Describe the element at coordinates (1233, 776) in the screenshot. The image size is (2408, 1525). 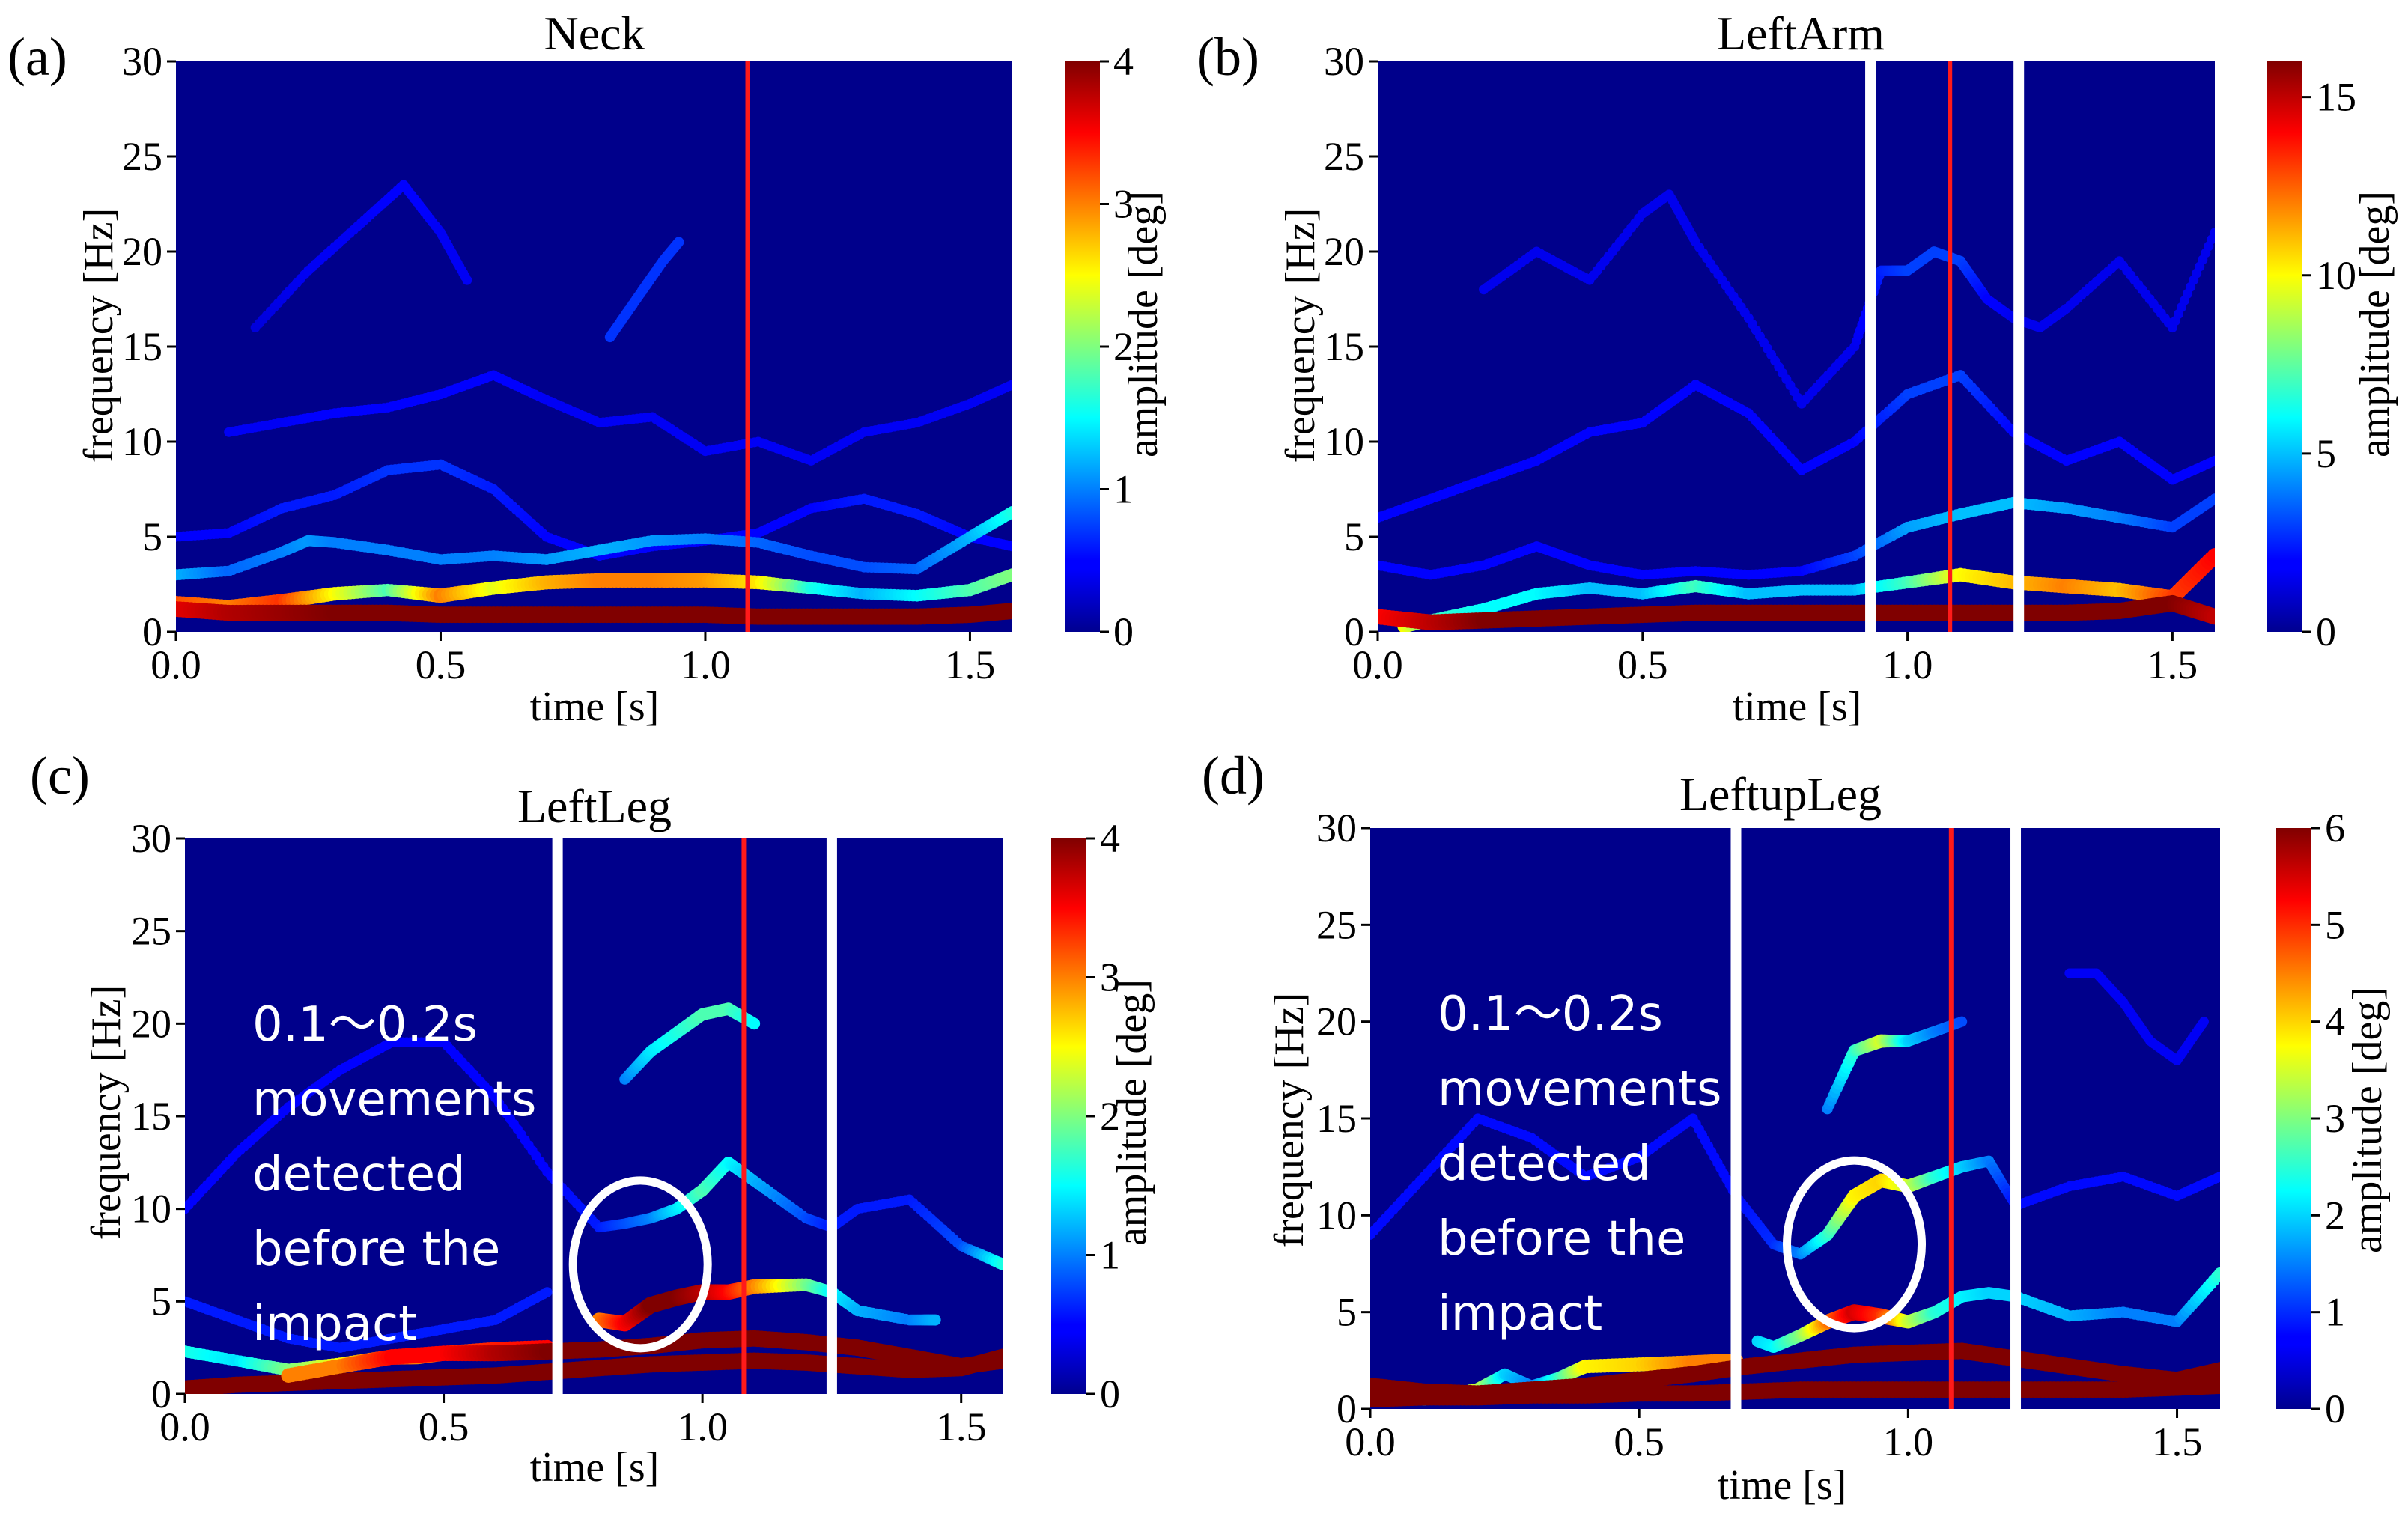
I see `panel-label: (d)` at that location.